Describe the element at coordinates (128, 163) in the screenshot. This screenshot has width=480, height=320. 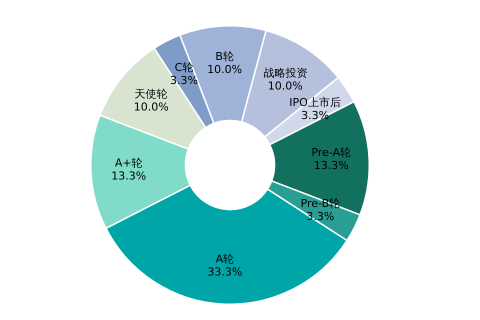
I see `slice-label: A+轮` at that location.